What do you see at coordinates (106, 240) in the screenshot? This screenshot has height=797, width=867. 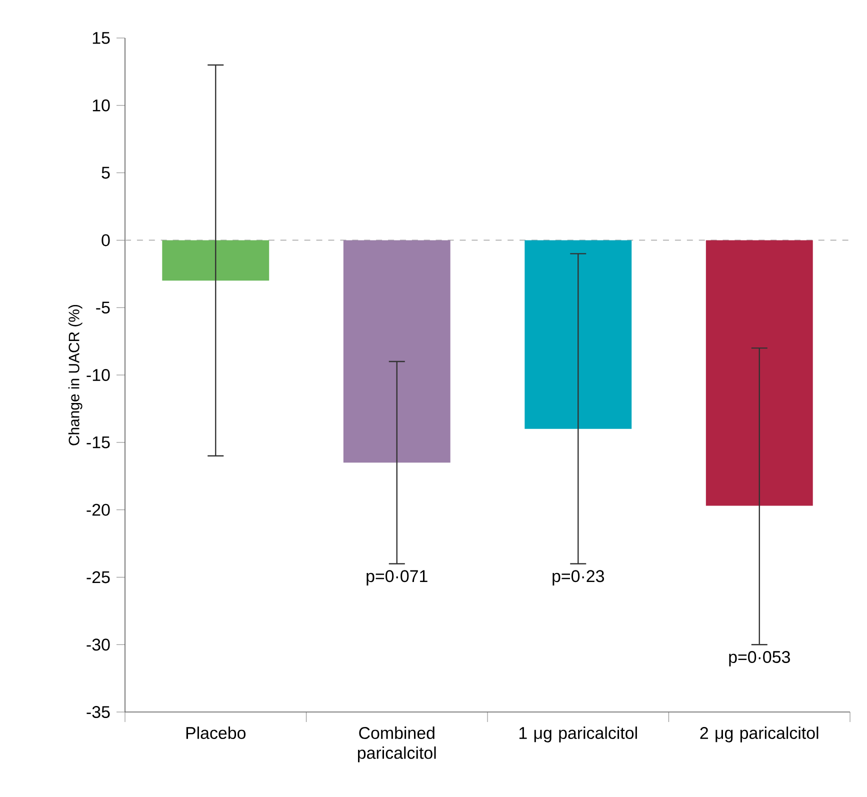 I see `y-tick-label: 0` at bounding box center [106, 240].